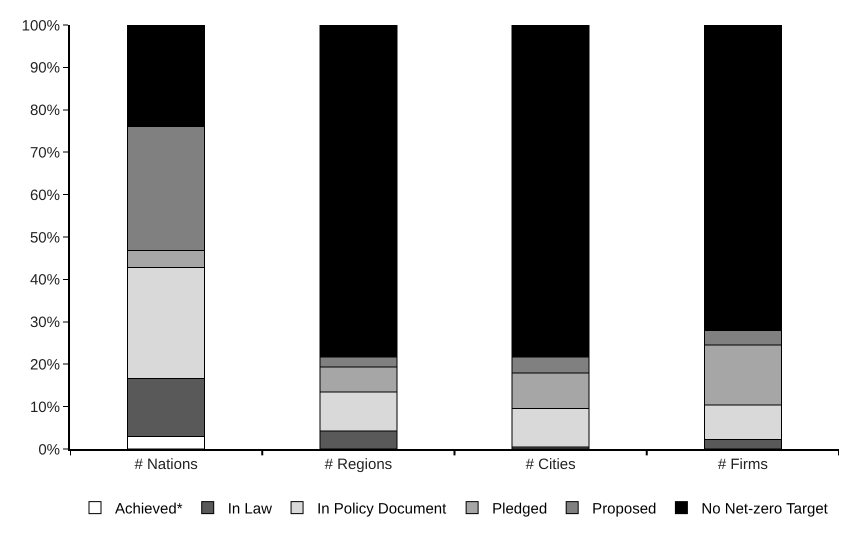 The height and width of the screenshot is (544, 859). What do you see at coordinates (382, 509) in the screenshot?
I see `legend-label: In Policy Document` at bounding box center [382, 509].